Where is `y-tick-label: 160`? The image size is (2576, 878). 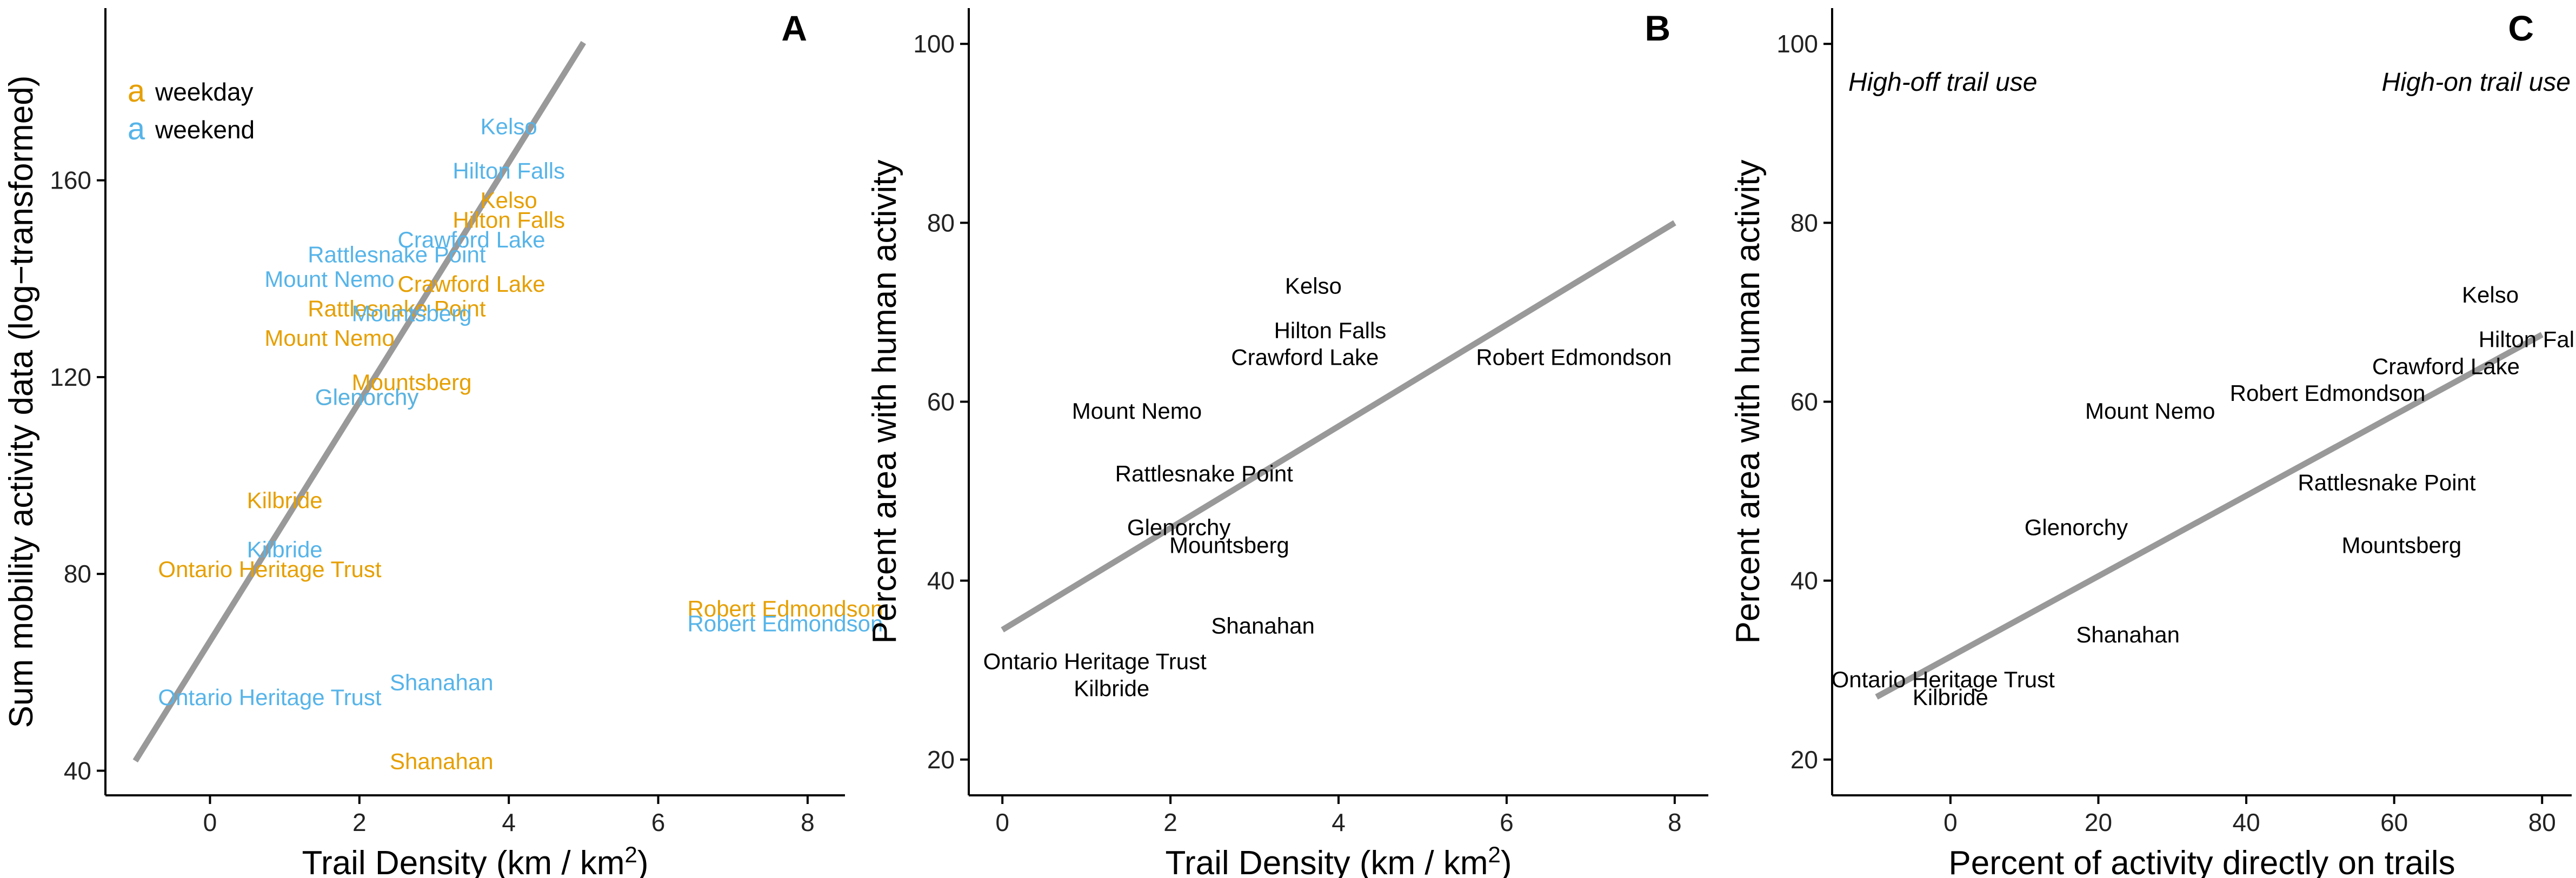
y-tick-label: 160 is located at coordinates (70, 180).